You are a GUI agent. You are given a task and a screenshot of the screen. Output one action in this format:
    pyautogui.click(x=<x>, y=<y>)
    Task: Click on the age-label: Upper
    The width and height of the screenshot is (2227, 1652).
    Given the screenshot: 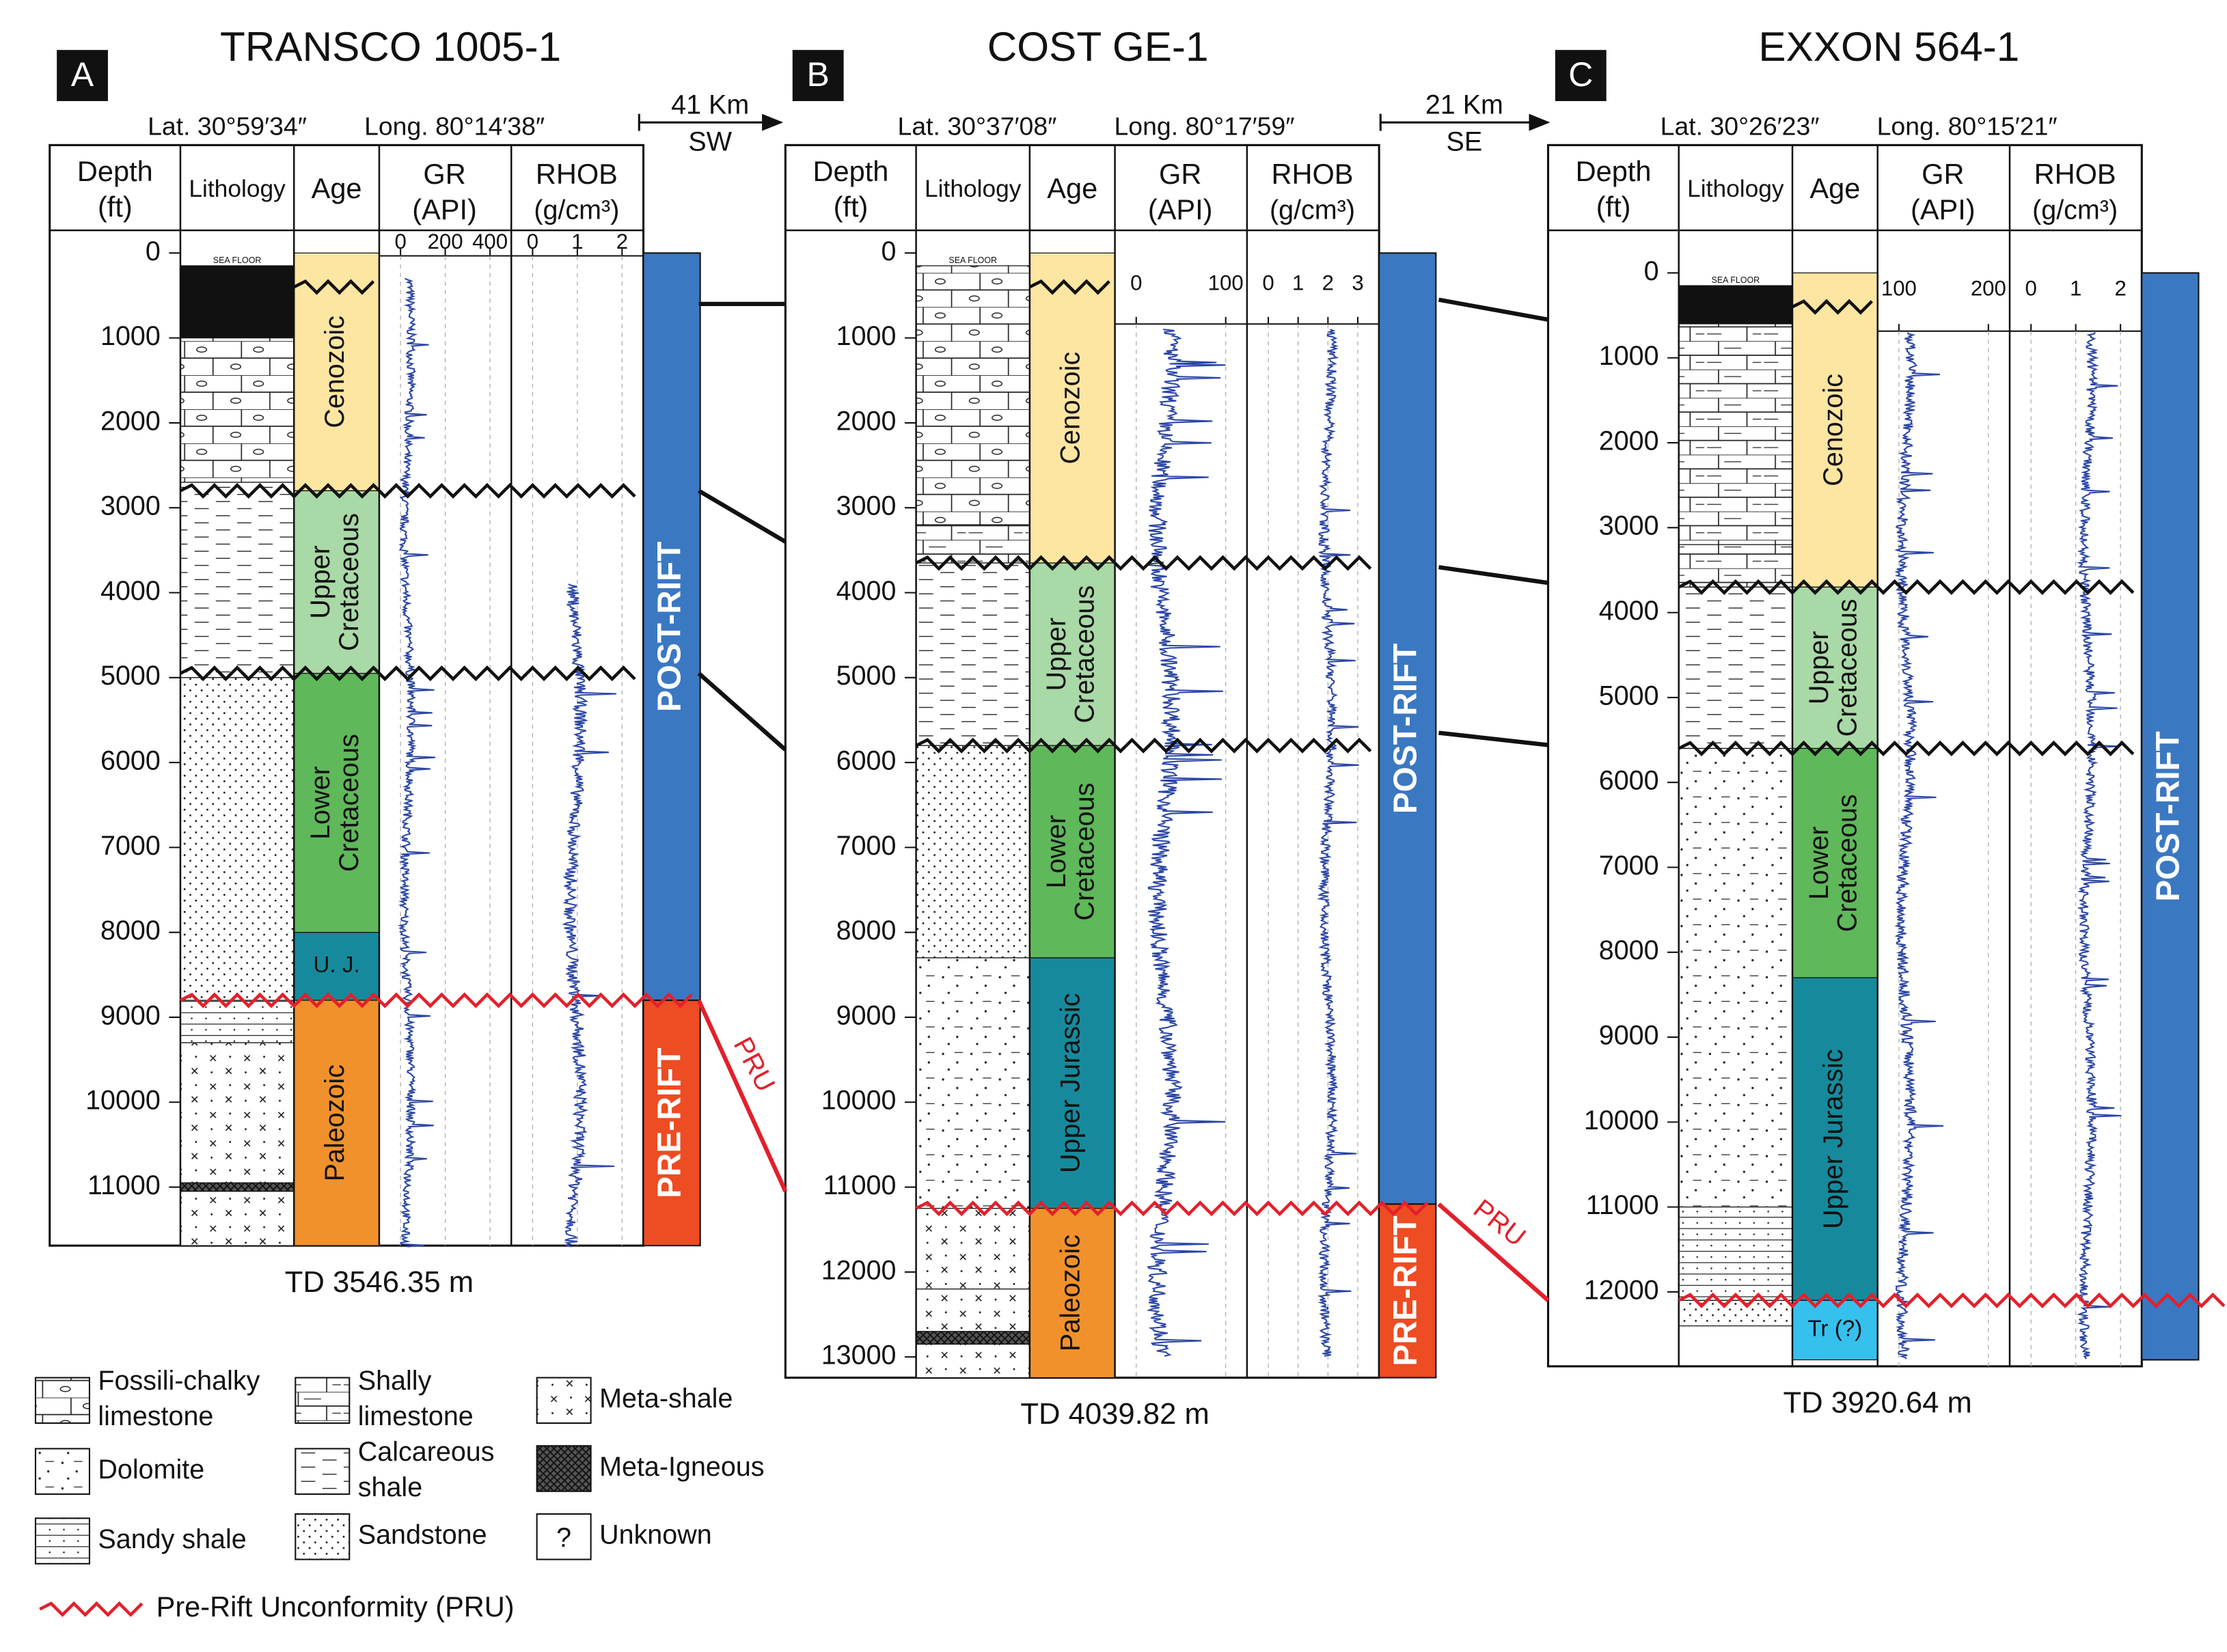 What is the action you would take?
    pyautogui.click(x=1056, y=654)
    